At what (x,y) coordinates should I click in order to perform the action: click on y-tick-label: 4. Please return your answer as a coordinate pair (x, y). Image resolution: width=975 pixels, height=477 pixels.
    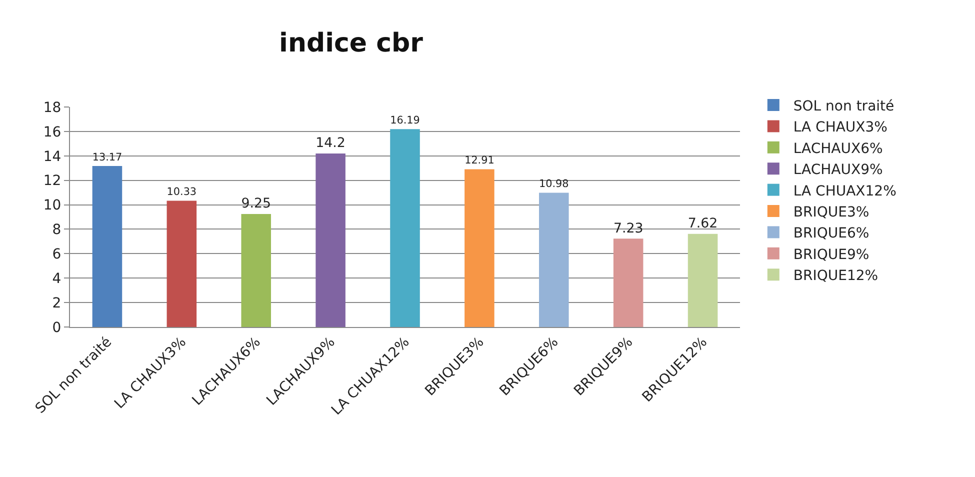
    Looking at the image, I should click on (57, 279).